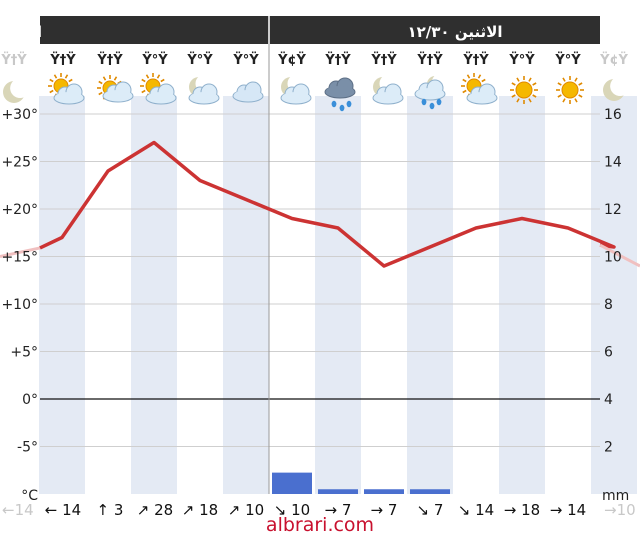 Image resolution: width=640 pixels, height=539 pixels. What do you see at coordinates (454, 32) in the screenshot?
I see `day-label: الاثنين ١٢/٣٠` at bounding box center [454, 32].